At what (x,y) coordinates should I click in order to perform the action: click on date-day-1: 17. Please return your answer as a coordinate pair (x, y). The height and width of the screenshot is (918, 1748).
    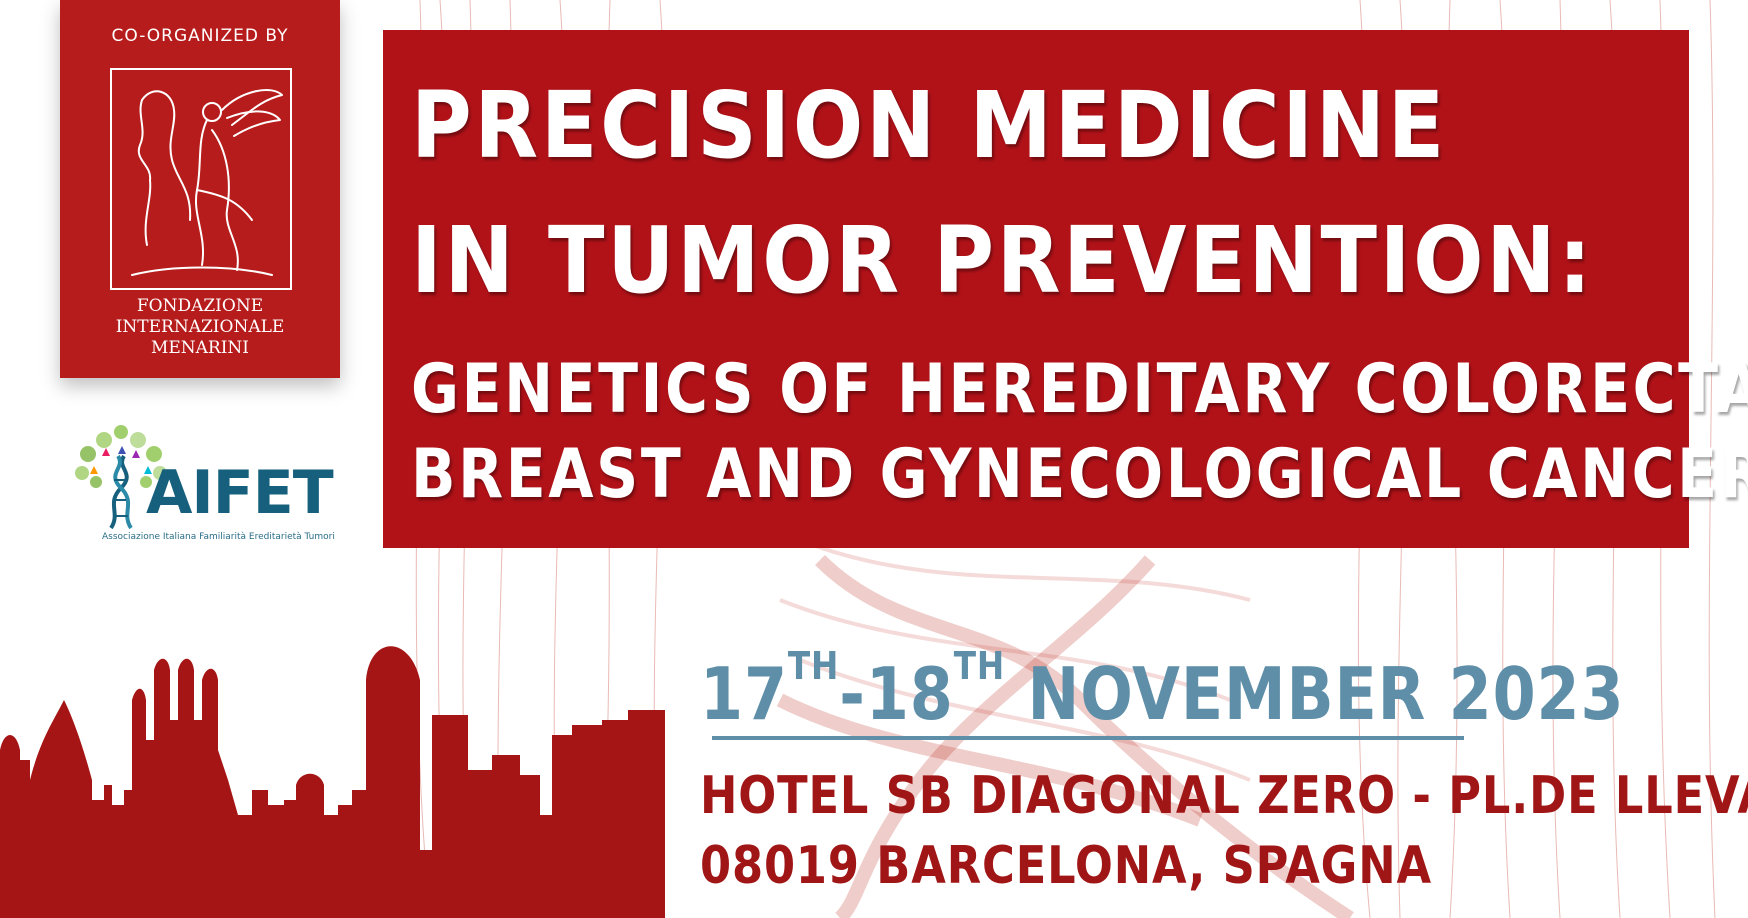
    Looking at the image, I should click on (744, 694).